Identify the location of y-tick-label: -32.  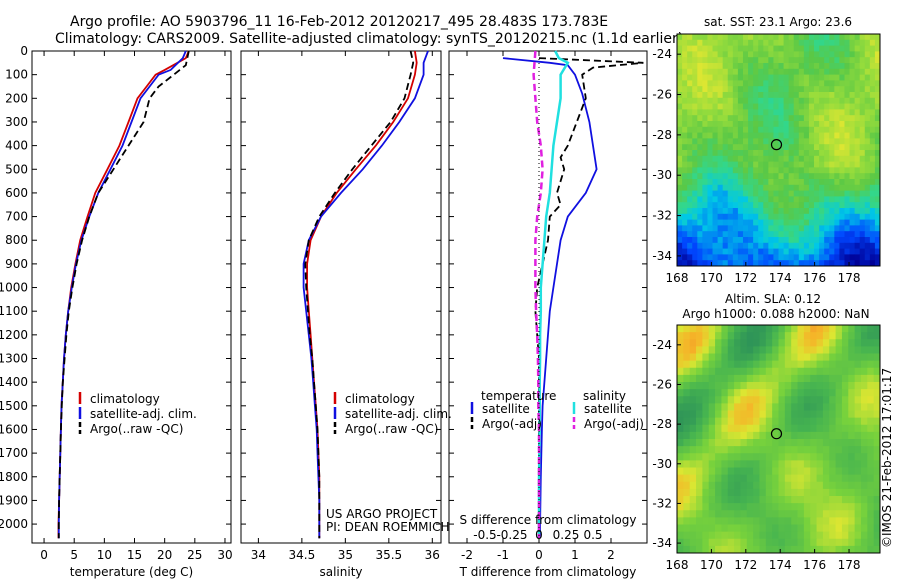
(662, 216).